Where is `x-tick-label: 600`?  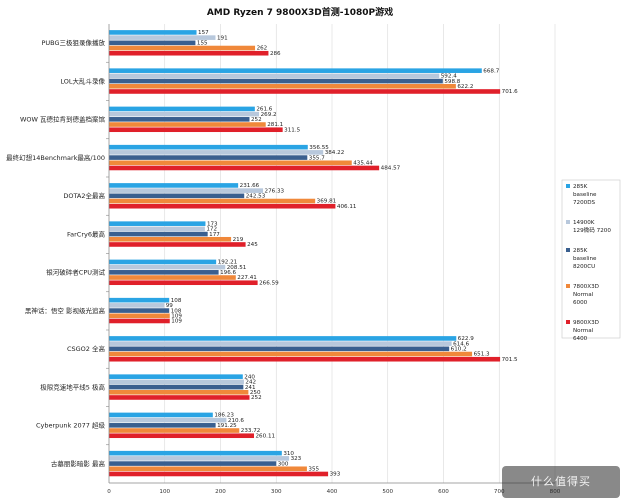
x-tick-label: 600 is located at coordinates (443, 492).